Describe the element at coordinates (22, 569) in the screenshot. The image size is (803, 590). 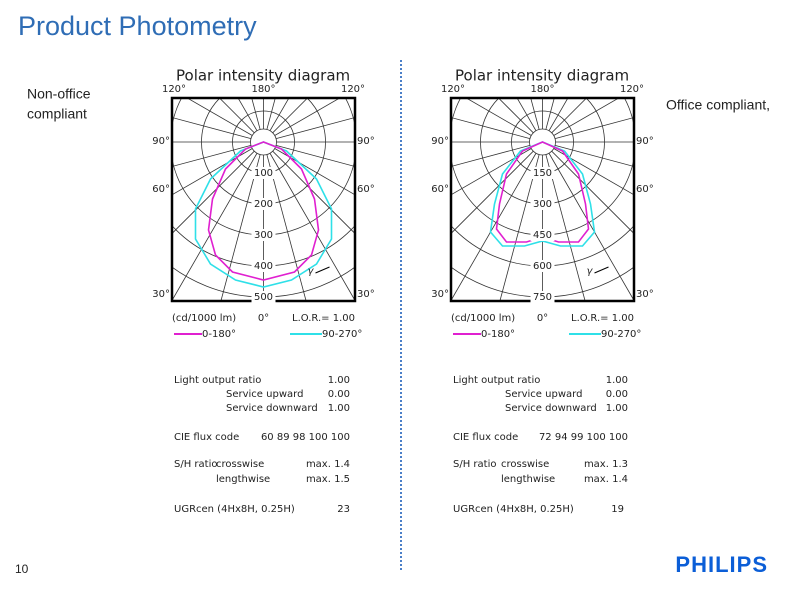
I see `page-number: 10` at that location.